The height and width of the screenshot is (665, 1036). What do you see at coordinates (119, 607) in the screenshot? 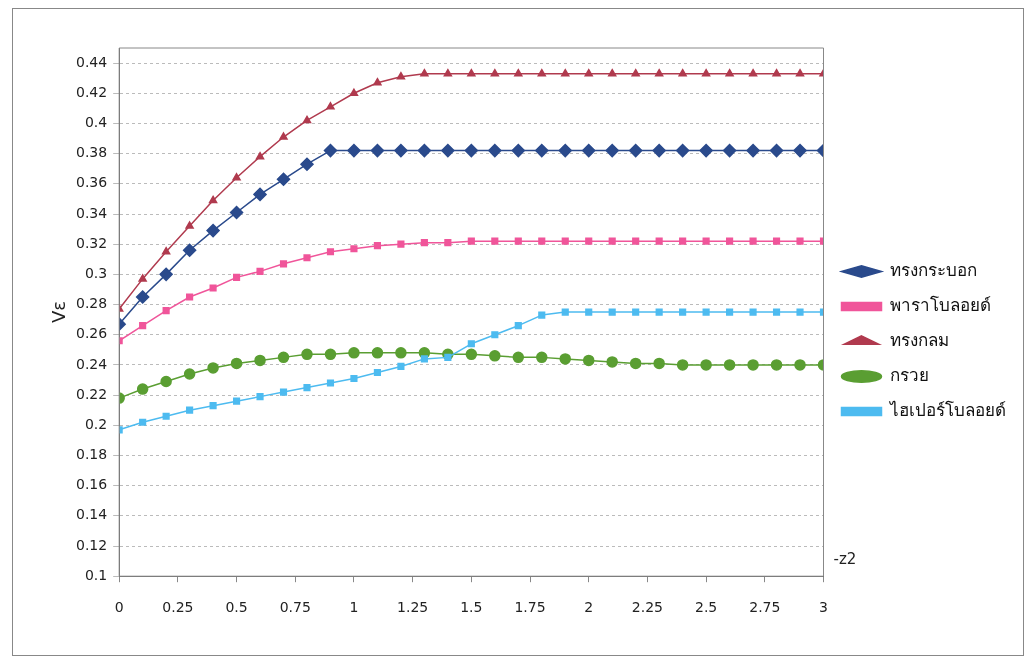
I see `x-tick-label: 0` at bounding box center [119, 607].